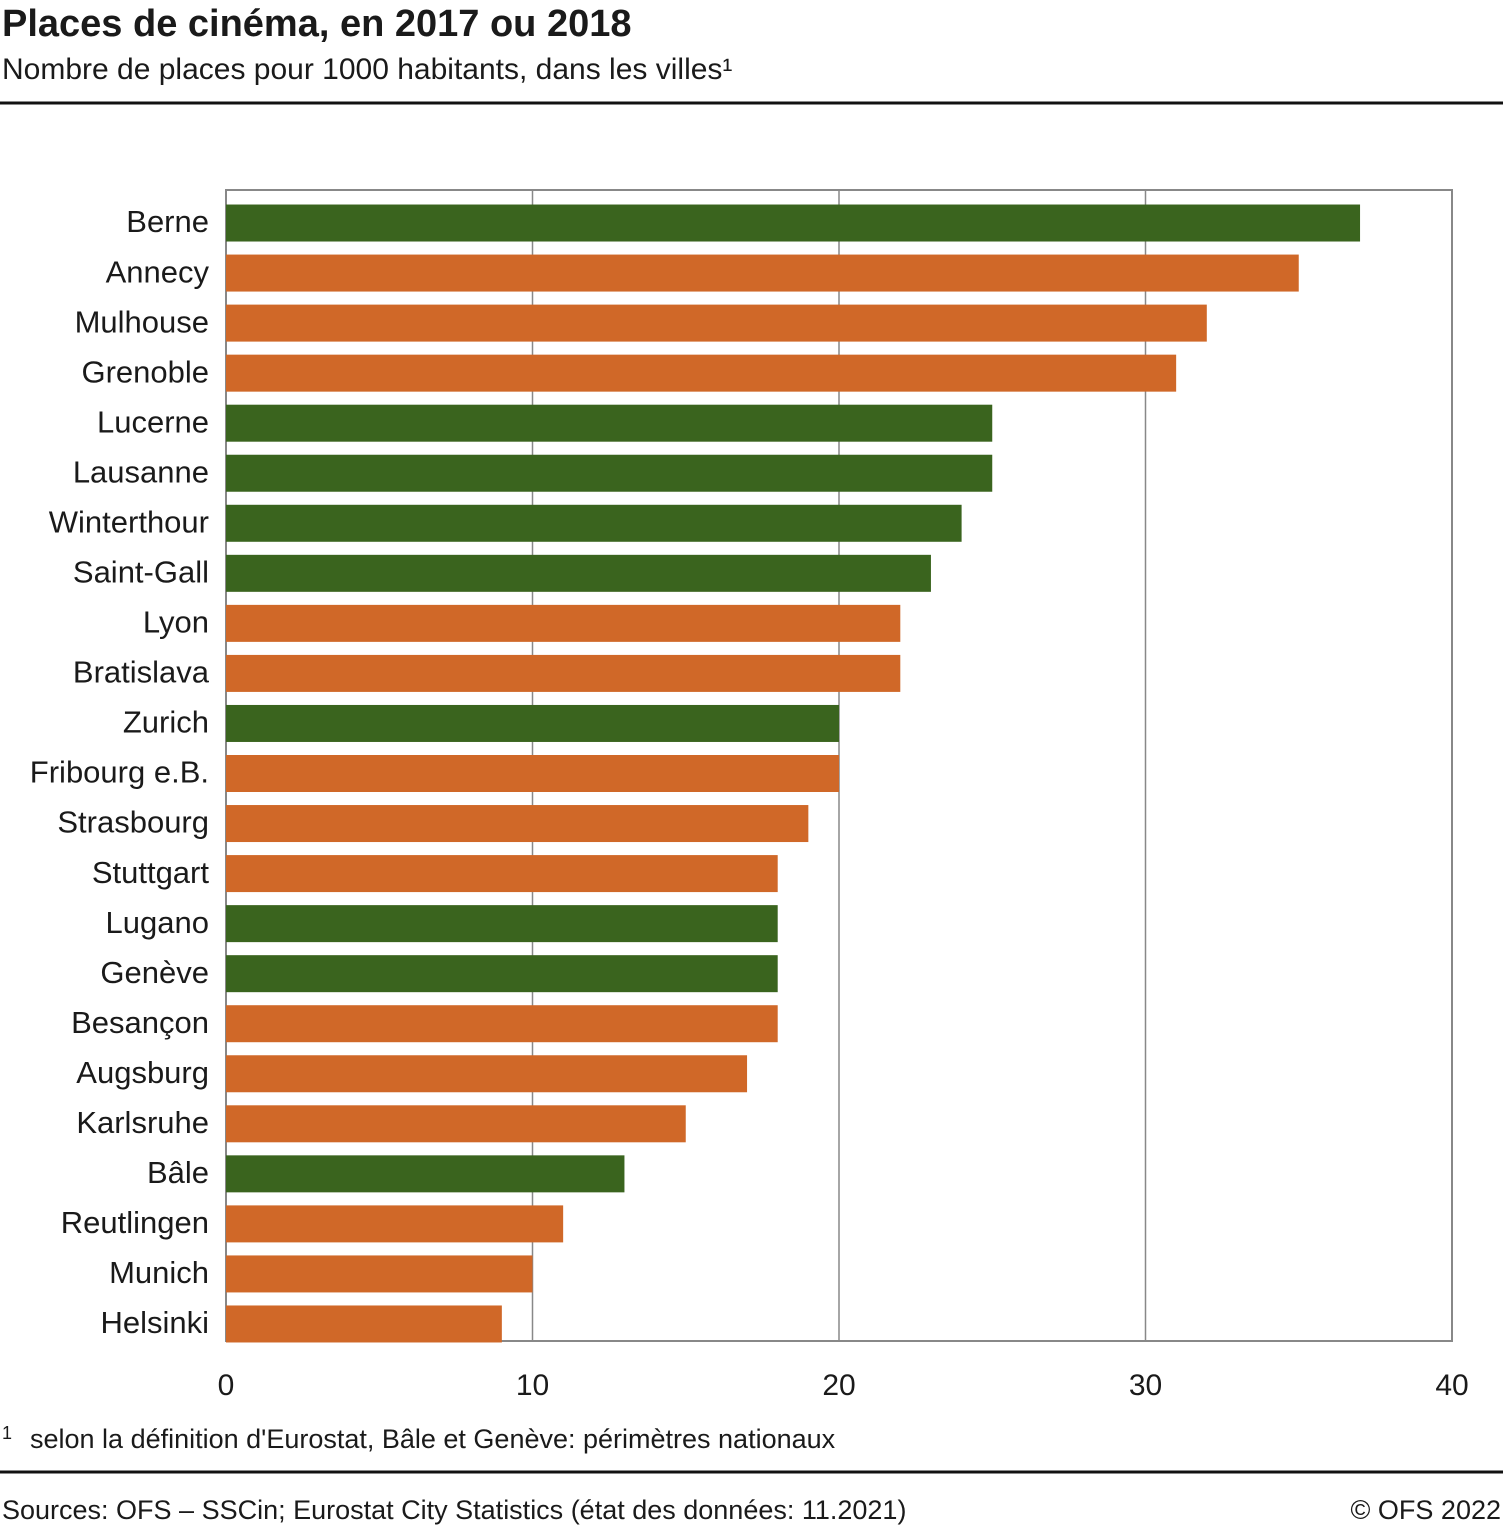 The image size is (1503, 1532). I want to click on y-tick-label: Lugano, so click(157, 922).